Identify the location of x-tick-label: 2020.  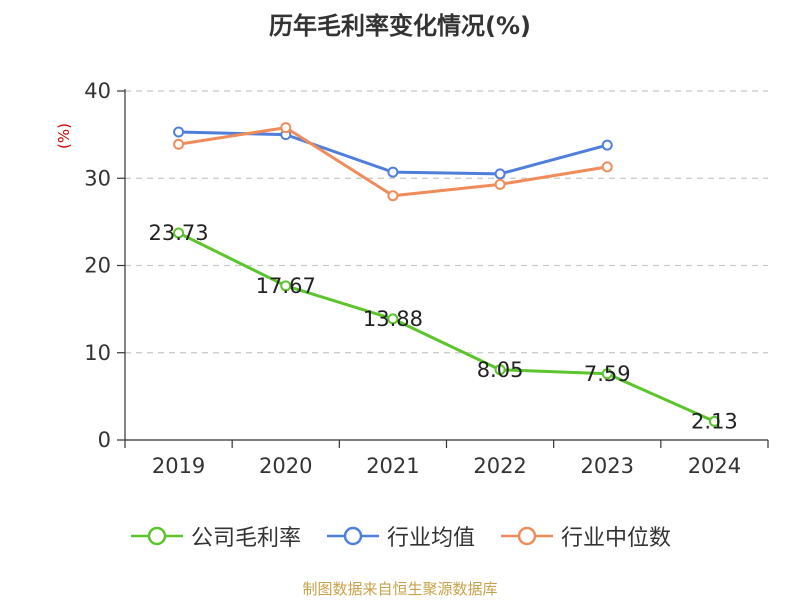
(285, 466).